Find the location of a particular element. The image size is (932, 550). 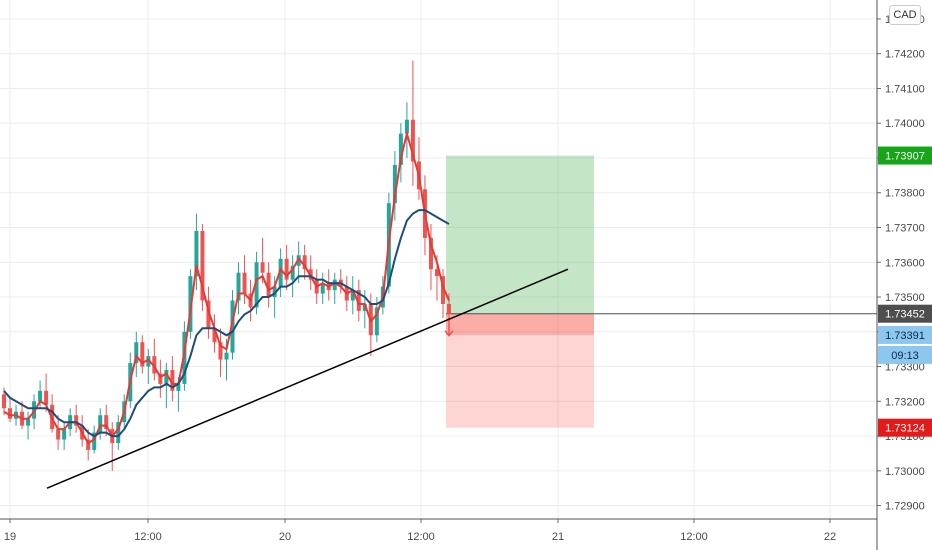

x-tick-label: 21 is located at coordinates (558, 537).